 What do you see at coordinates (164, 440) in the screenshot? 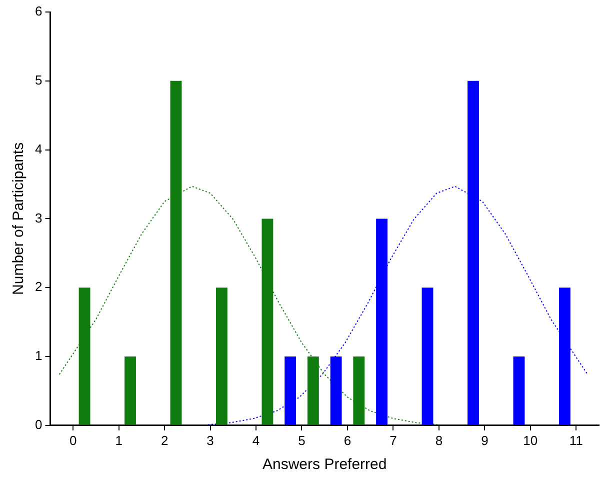
I see `x-tick-label: 2` at bounding box center [164, 440].